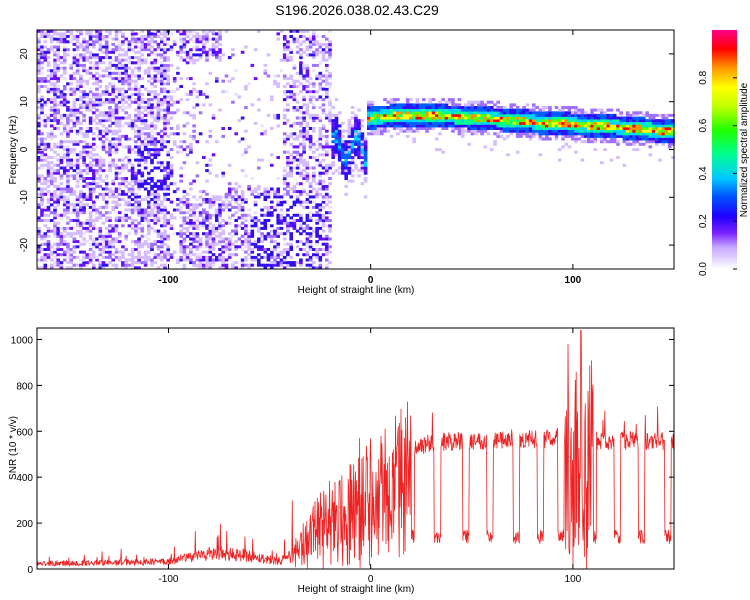  I want to click on y-tick-label: -20, so click(24, 244).